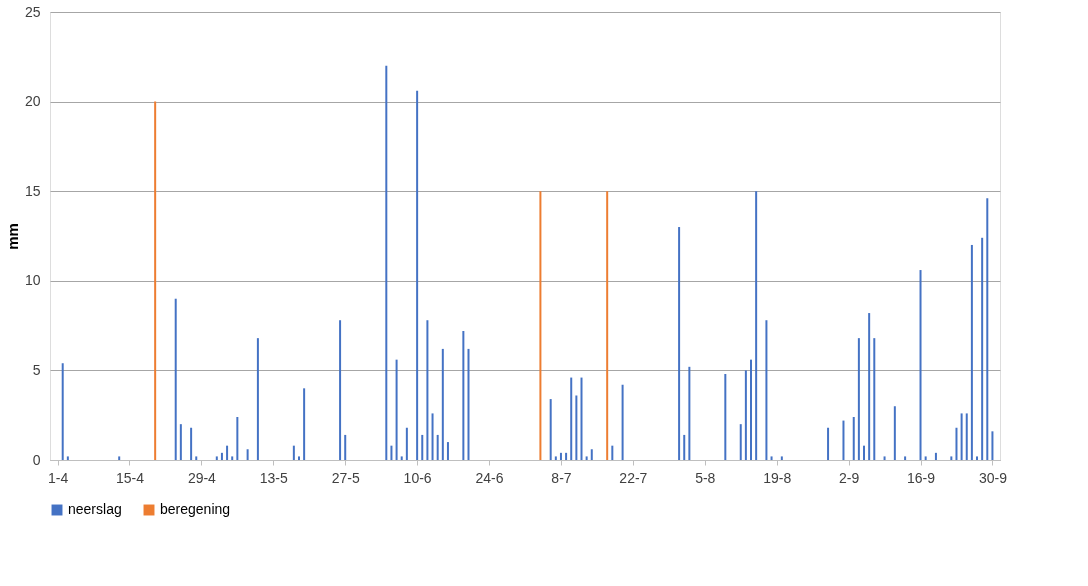 The width and height of the screenshot is (1088, 586). I want to click on x-tick-label: 1-4, so click(58, 477).